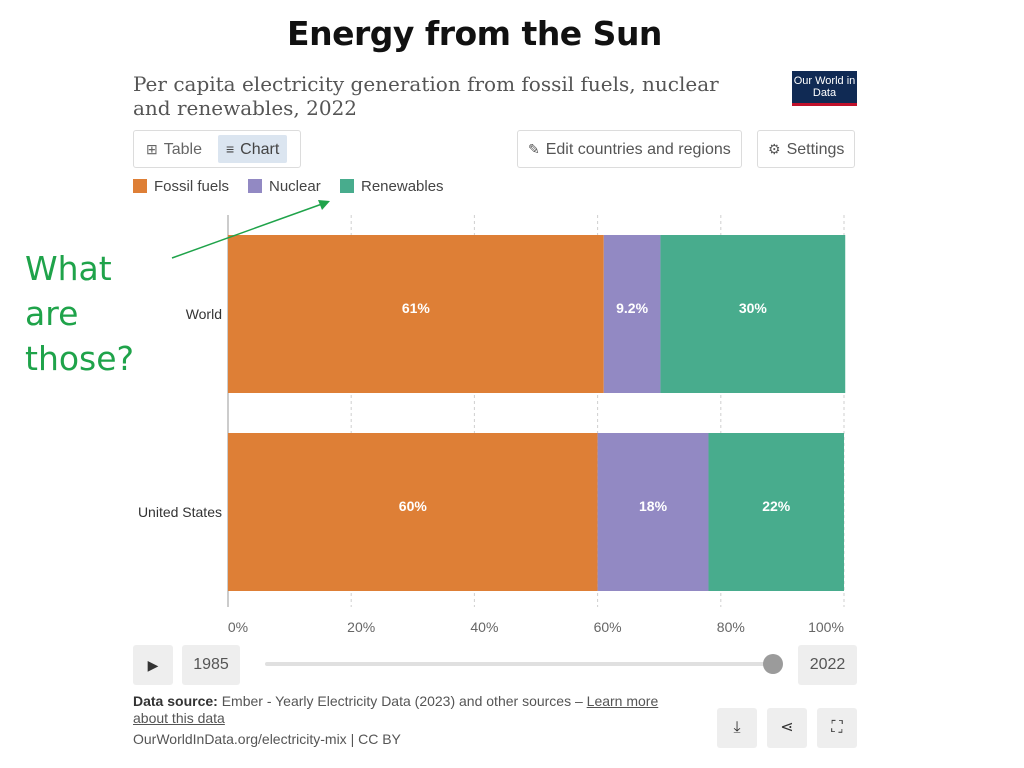 Image resolution: width=1024 pixels, height=768 pixels. What do you see at coordinates (774, 149) in the screenshot?
I see `gear-icon: ⚙` at bounding box center [774, 149].